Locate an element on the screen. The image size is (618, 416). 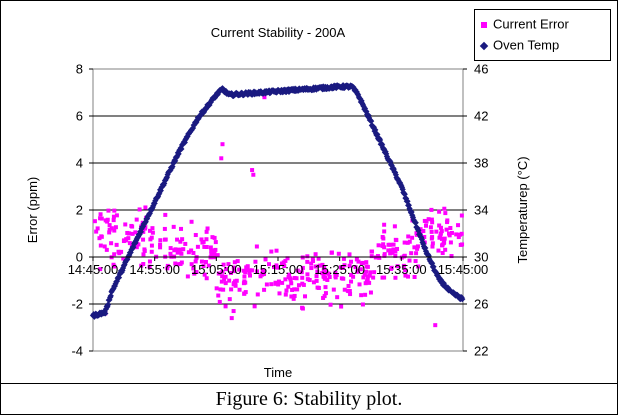
y-left-tick-label: -4 is located at coordinates (77, 351).